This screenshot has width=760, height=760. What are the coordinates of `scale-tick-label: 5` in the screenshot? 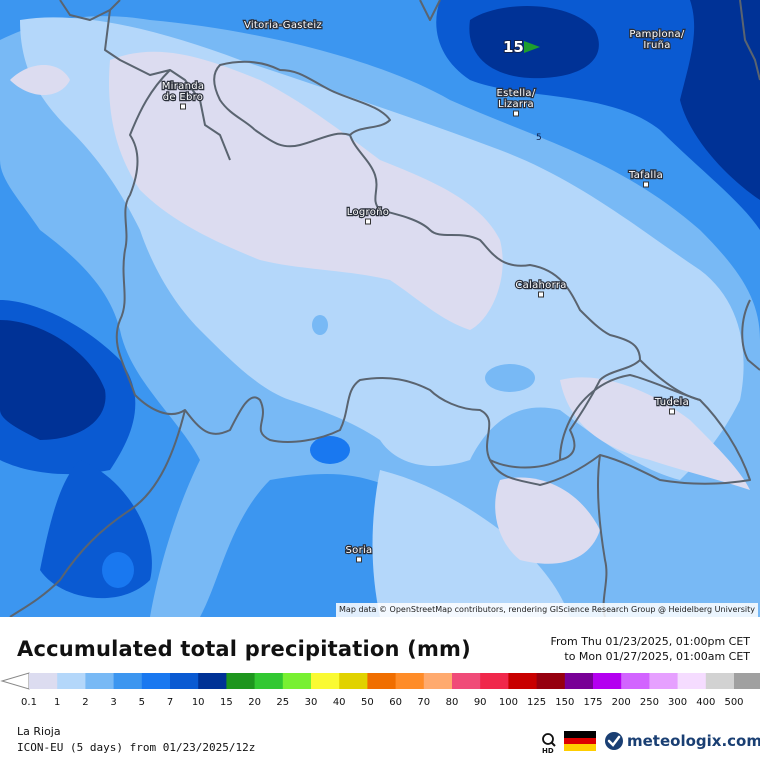 It's located at (141, 702).